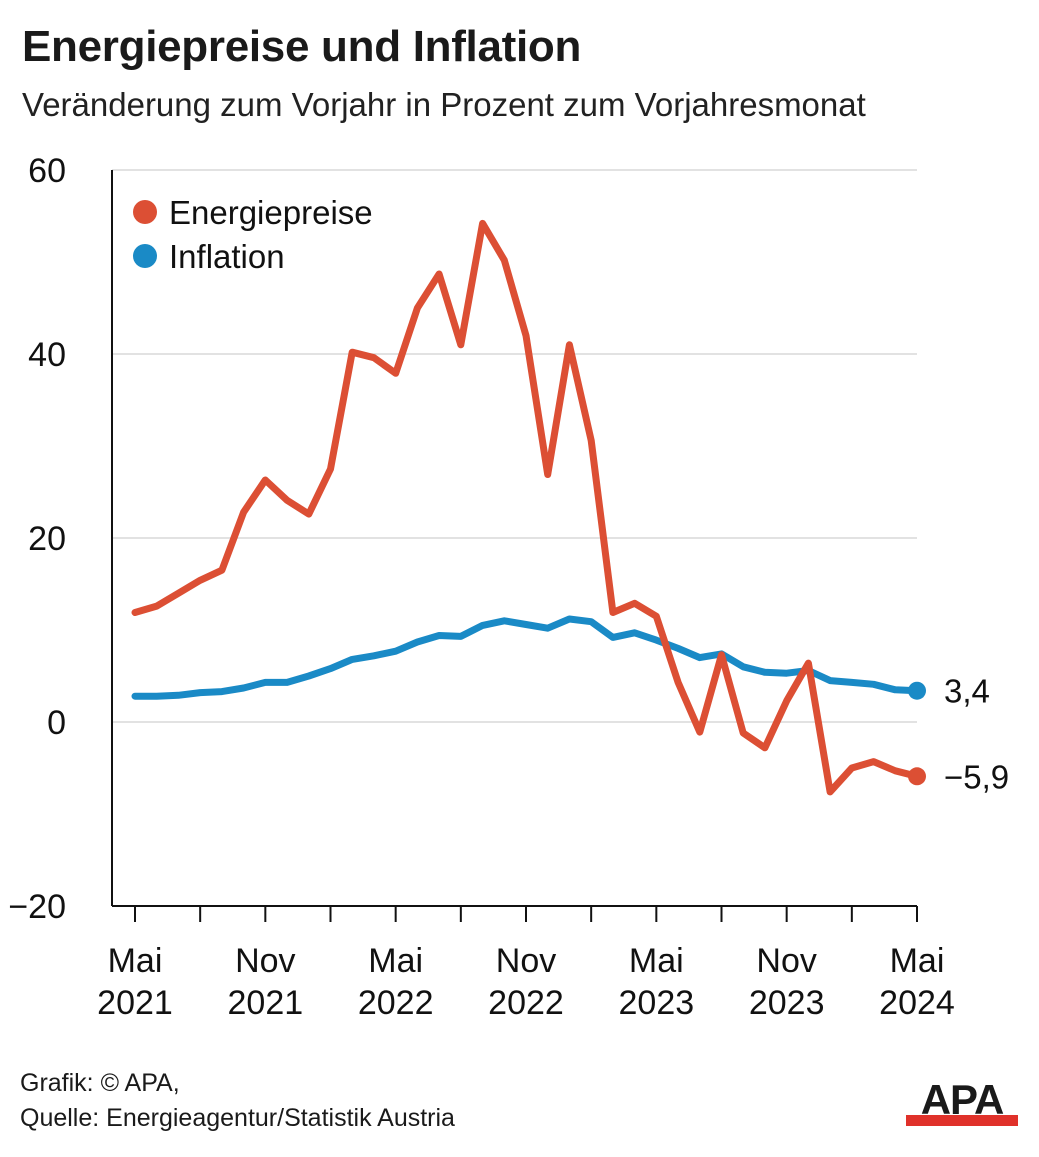 The image size is (1039, 1157). I want to click on y-tick-label-3: 0, so click(56, 723).